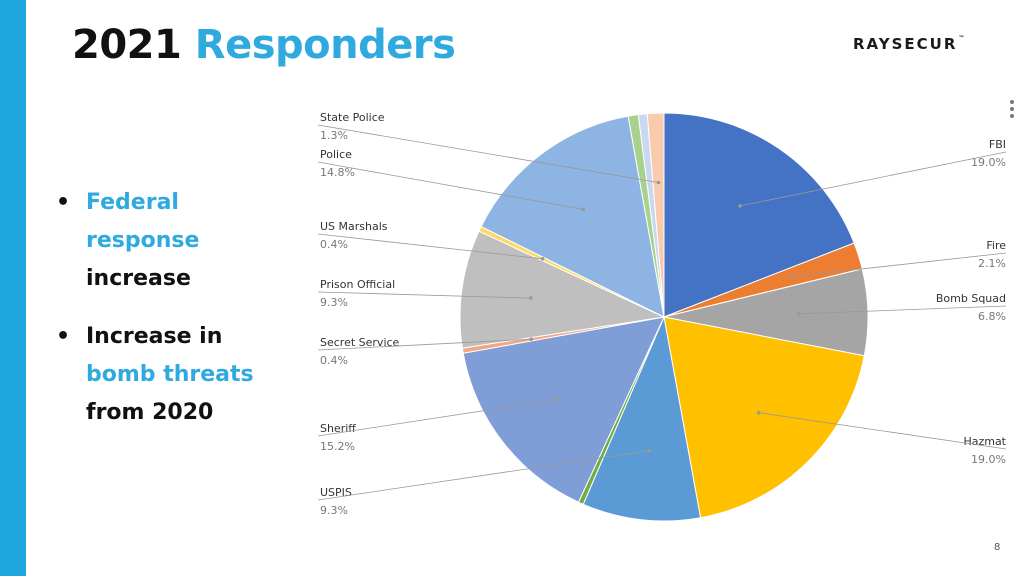 Image resolution: width=1024 pixels, height=576 pixels. Describe the element at coordinates (759, 215) in the screenshot. I see `pie-slice-fbi` at that location.